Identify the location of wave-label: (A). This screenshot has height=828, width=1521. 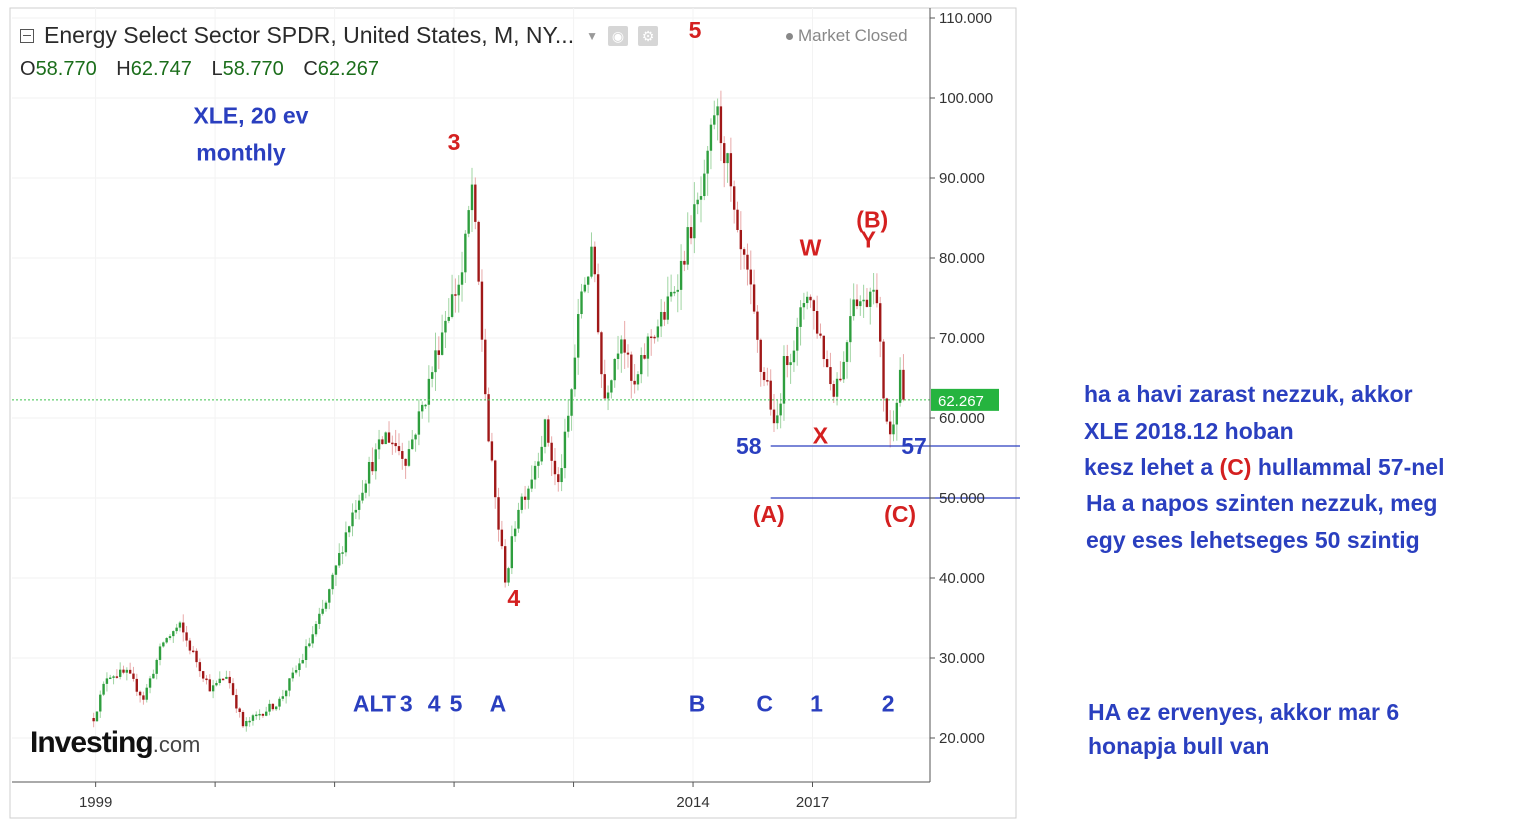
(769, 514).